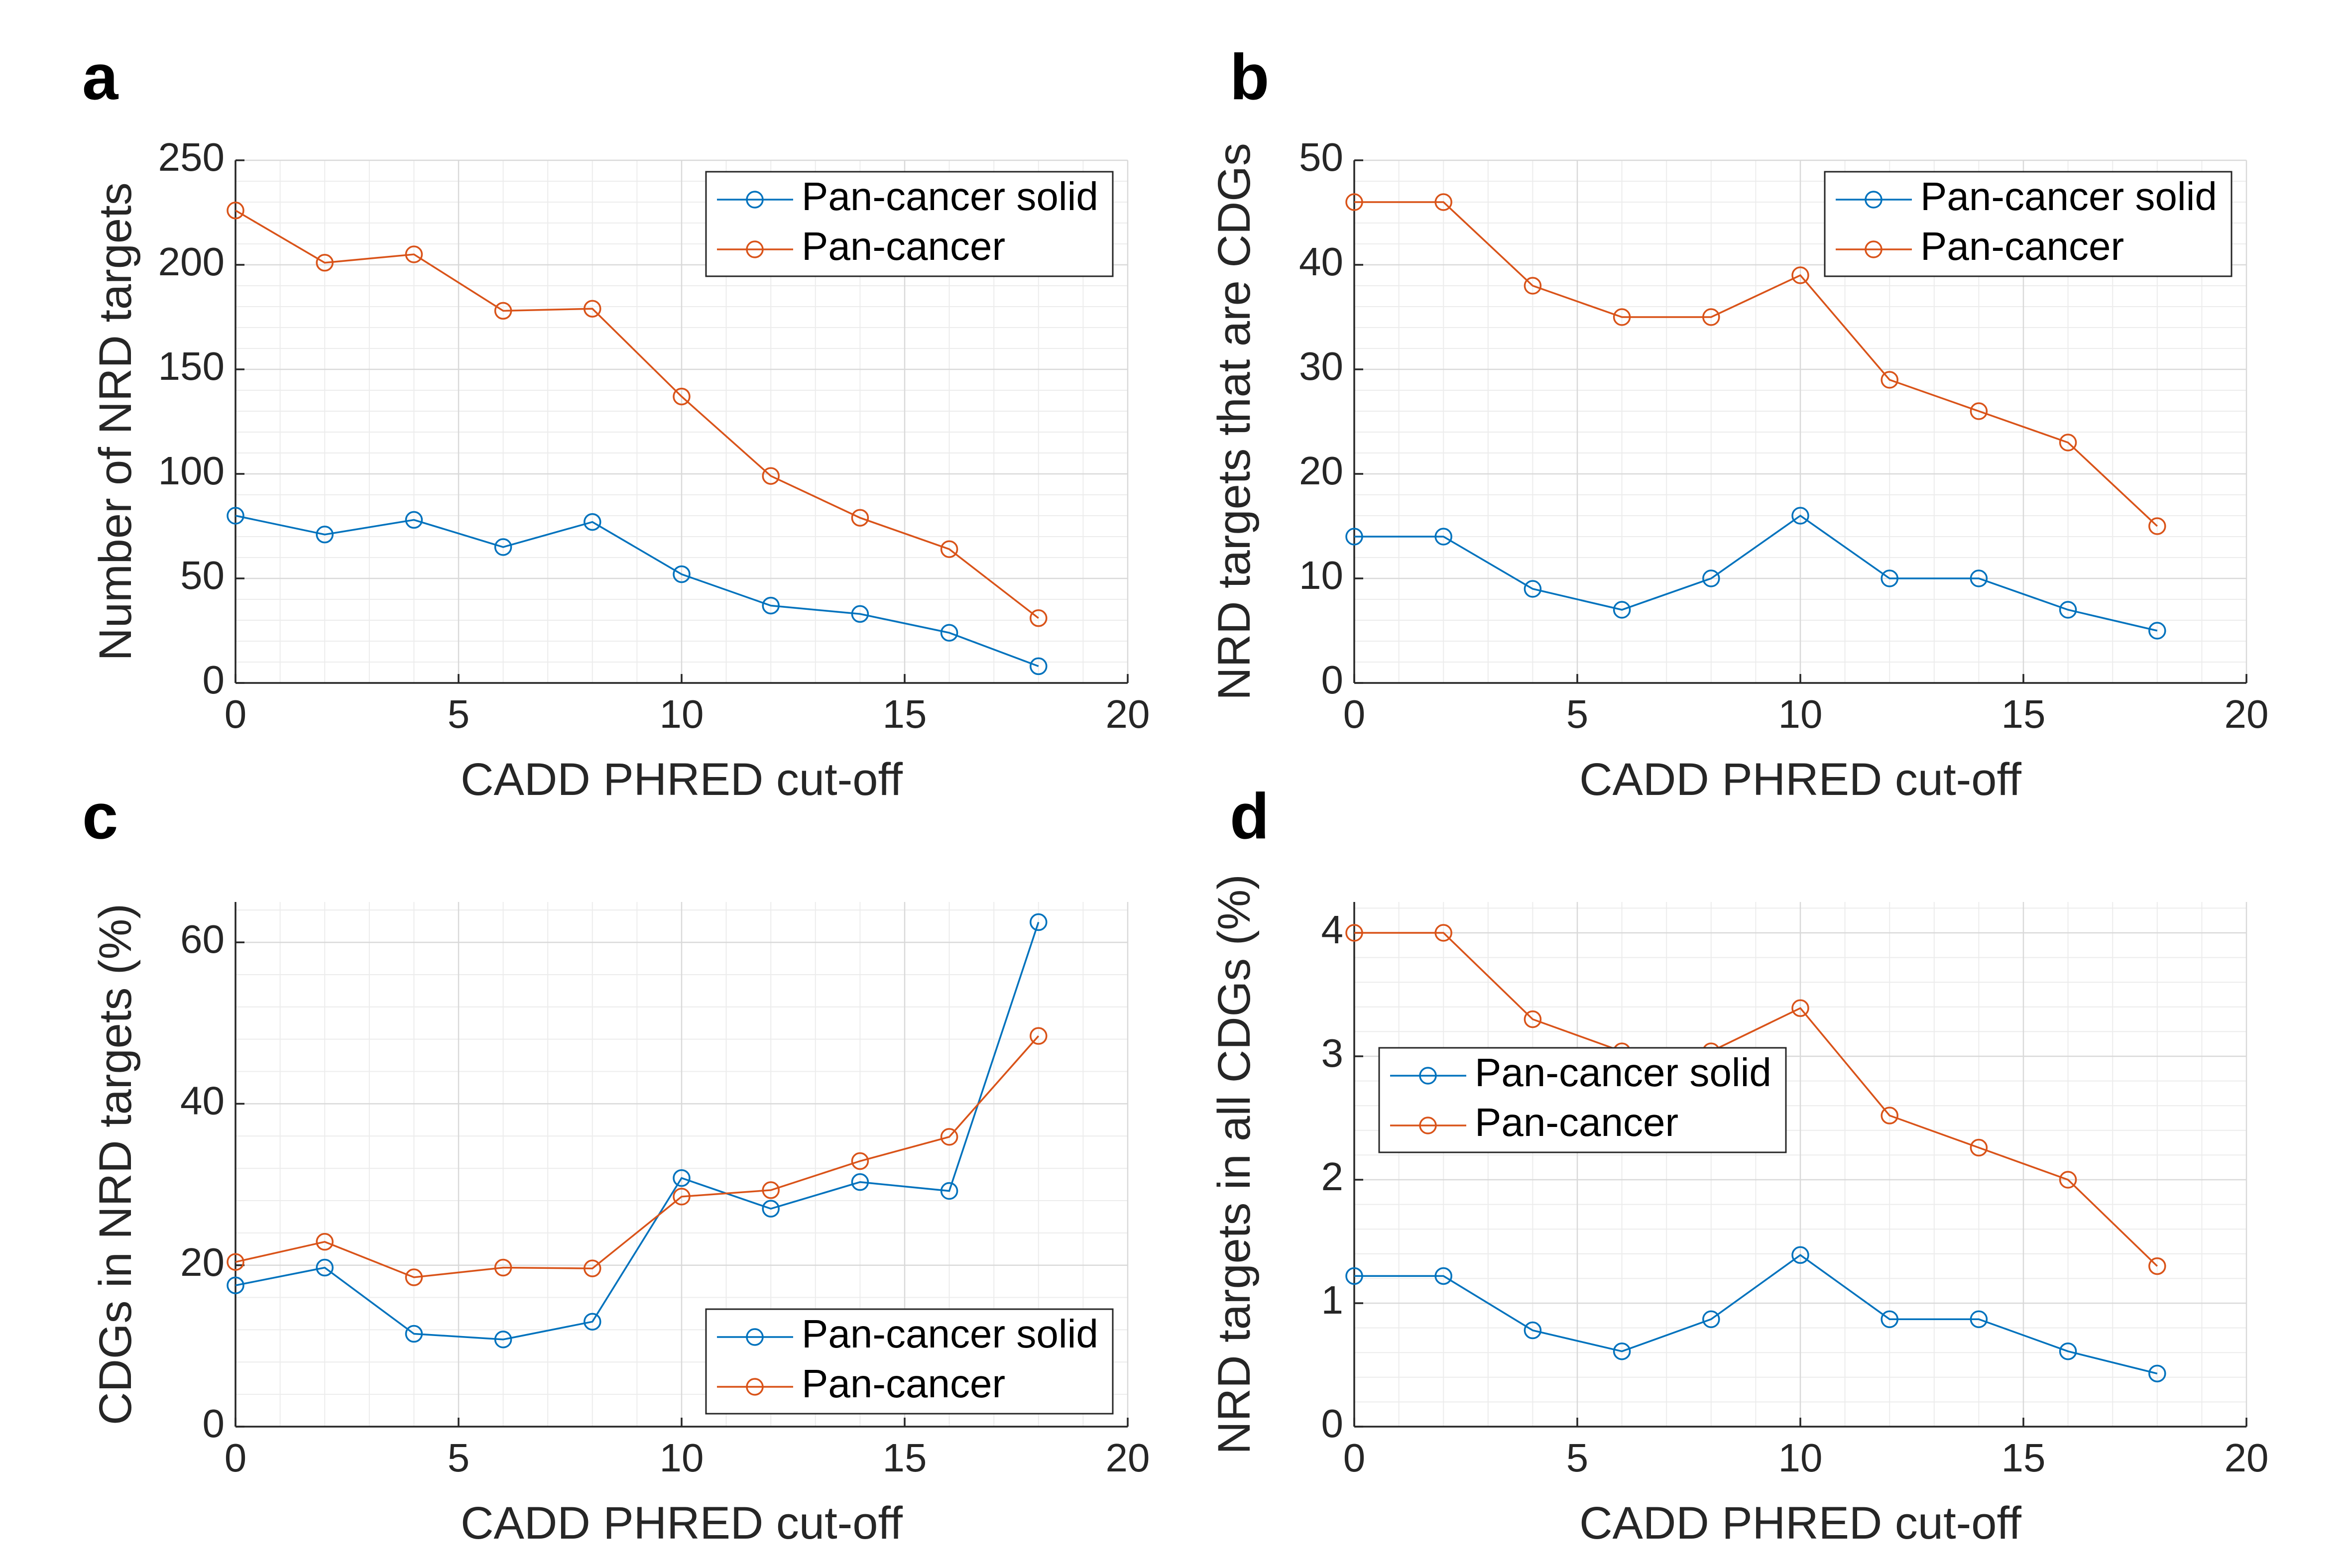 The height and width of the screenshot is (1568, 2352). I want to click on panel-letter: d, so click(1249, 816).